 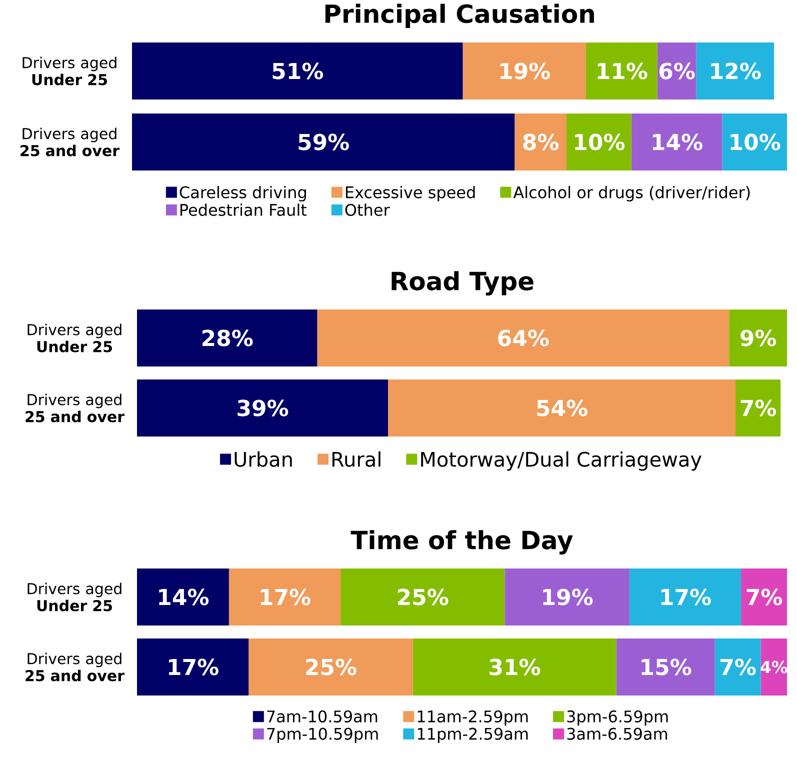 I want to click on legend-label: Careless driving, so click(x=243, y=194).